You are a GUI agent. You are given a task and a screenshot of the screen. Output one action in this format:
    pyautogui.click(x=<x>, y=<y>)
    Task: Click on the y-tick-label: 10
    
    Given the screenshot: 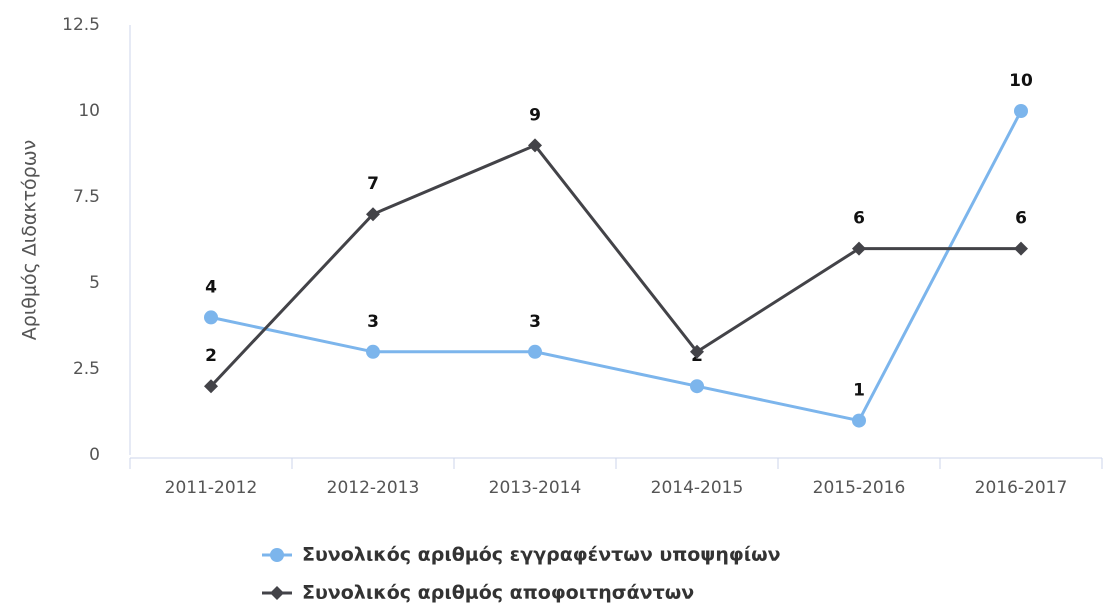 What is the action you would take?
    pyautogui.click(x=89, y=111)
    